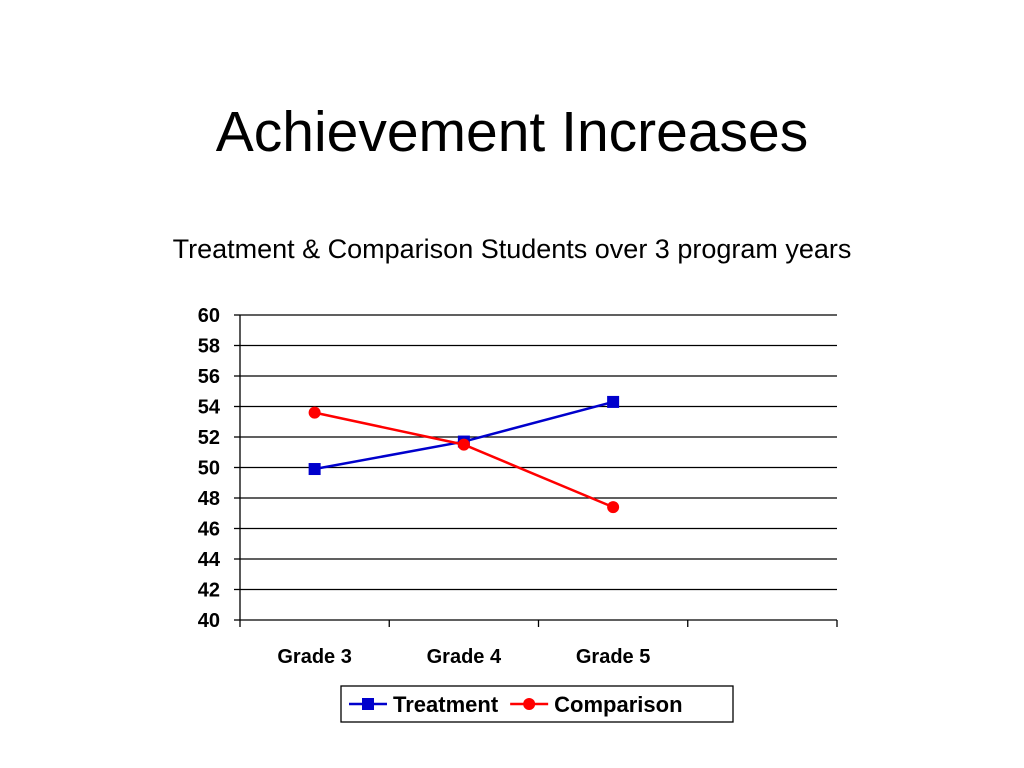 This screenshot has height=768, width=1024. What do you see at coordinates (209, 347) in the screenshot?
I see `y-tick-label: 58` at bounding box center [209, 347].